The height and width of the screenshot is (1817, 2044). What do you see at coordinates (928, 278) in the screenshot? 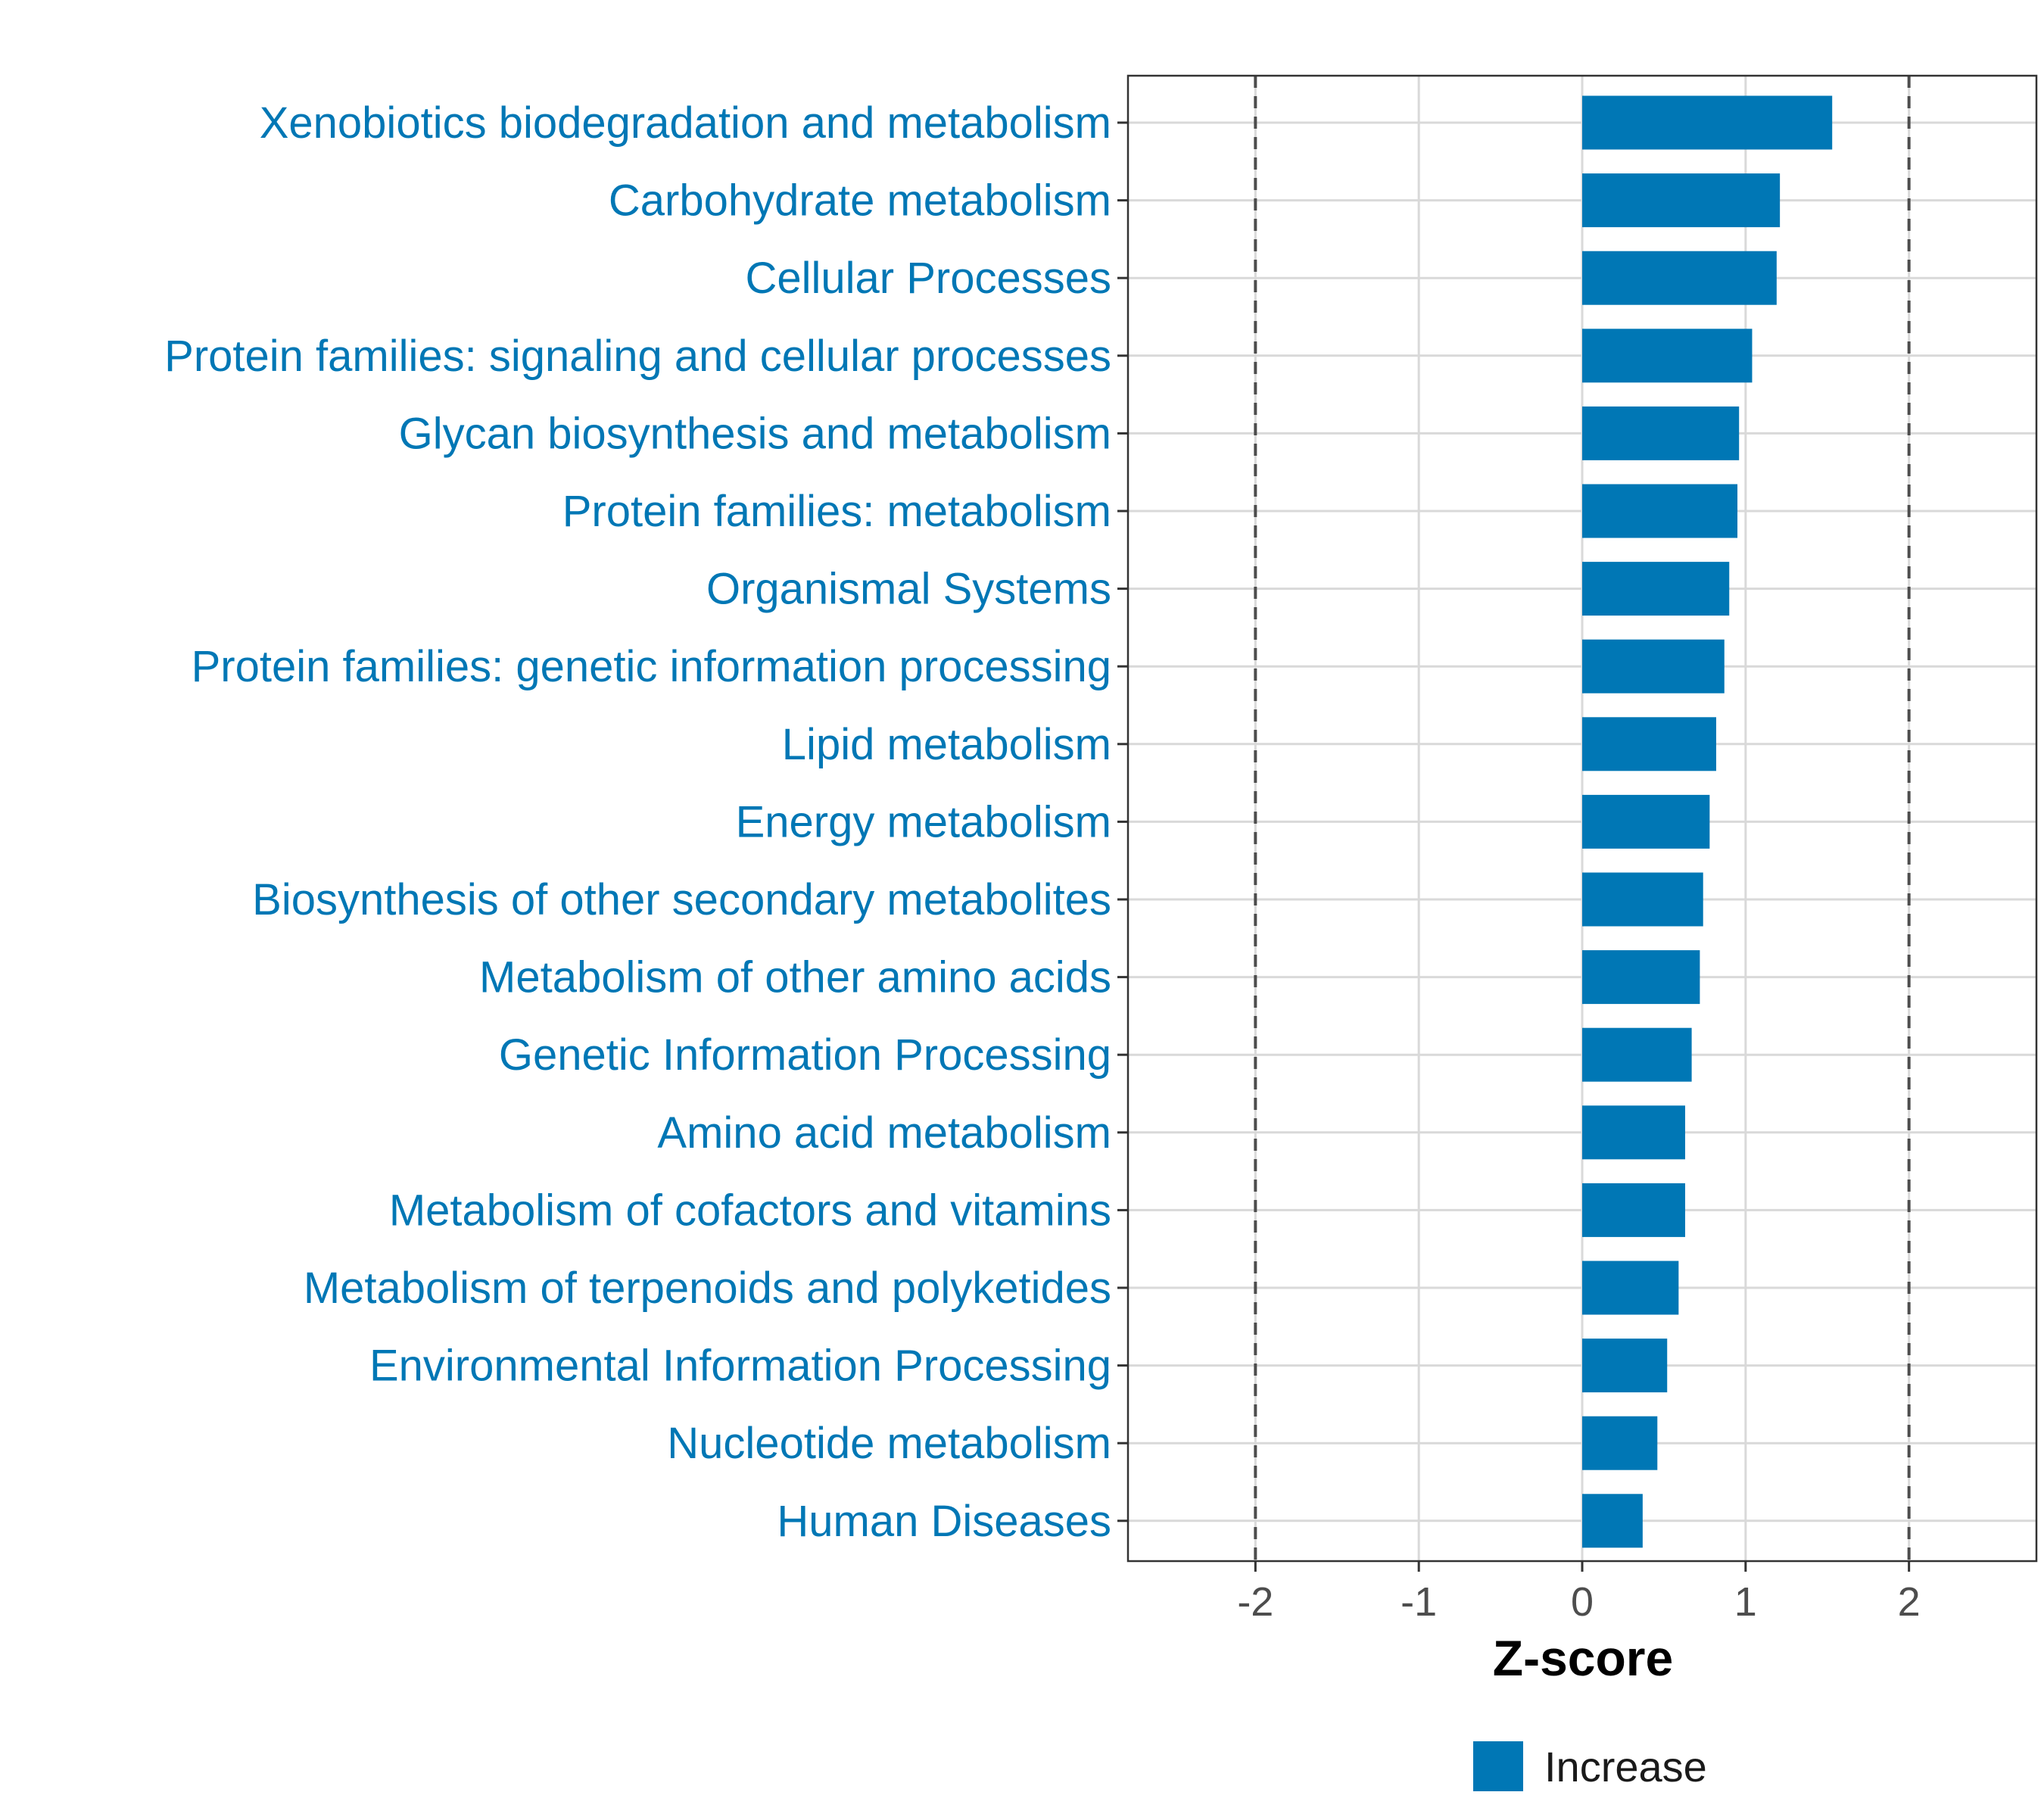
I see `category-label-3: Cellular Processes` at bounding box center [928, 278].